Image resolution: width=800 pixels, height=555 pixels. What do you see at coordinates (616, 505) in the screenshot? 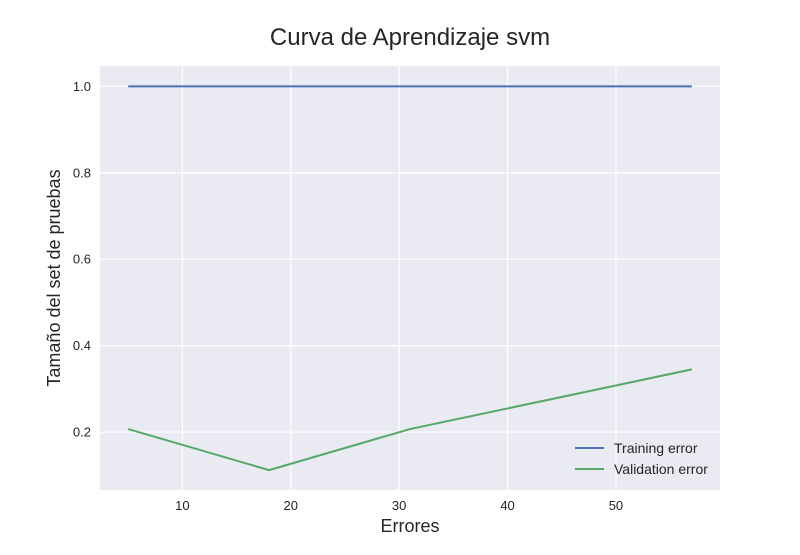
I see `x-tick-label: 50` at bounding box center [616, 505].